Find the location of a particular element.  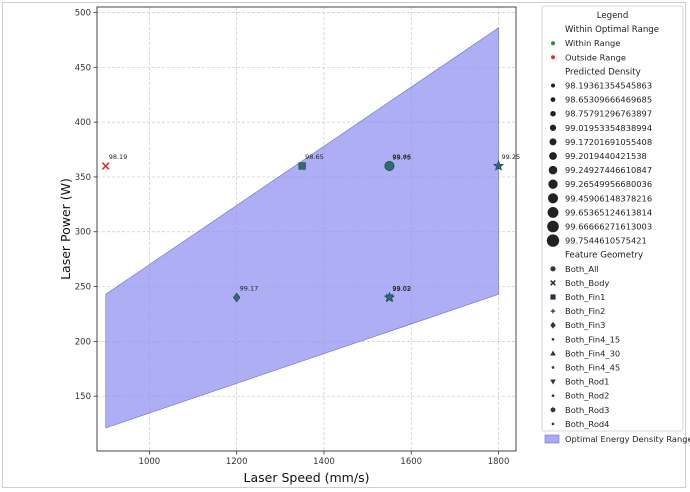

y-tick-label: 200 is located at coordinates (83, 342).